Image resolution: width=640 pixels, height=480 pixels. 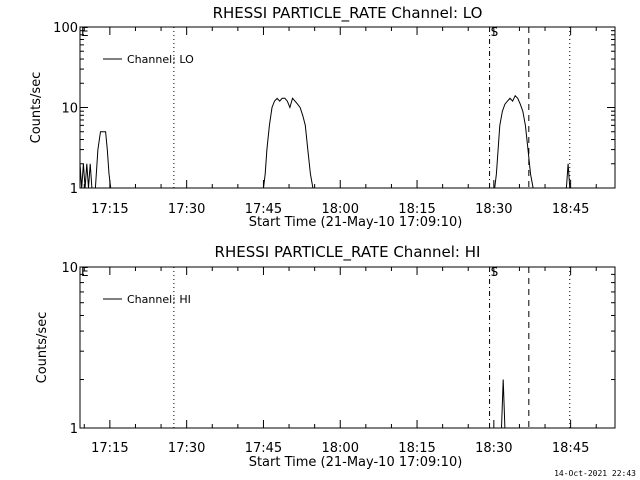 I want to click on chart-title: RHESSI PARTICLE_RATE Channel: LO, so click(x=348, y=13).